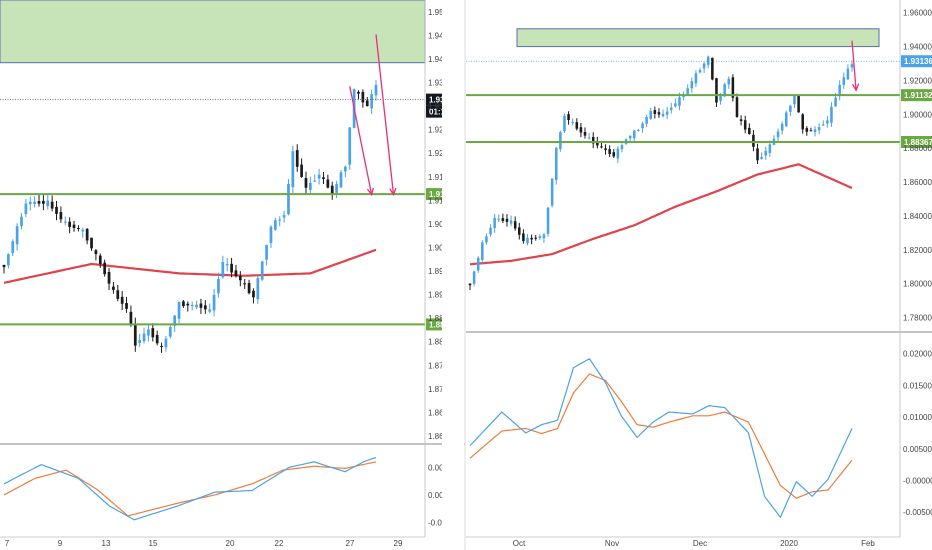 The image size is (932, 550). What do you see at coordinates (917, 114) in the screenshot?
I see `right-price-axis-label: 1.90000` at bounding box center [917, 114].